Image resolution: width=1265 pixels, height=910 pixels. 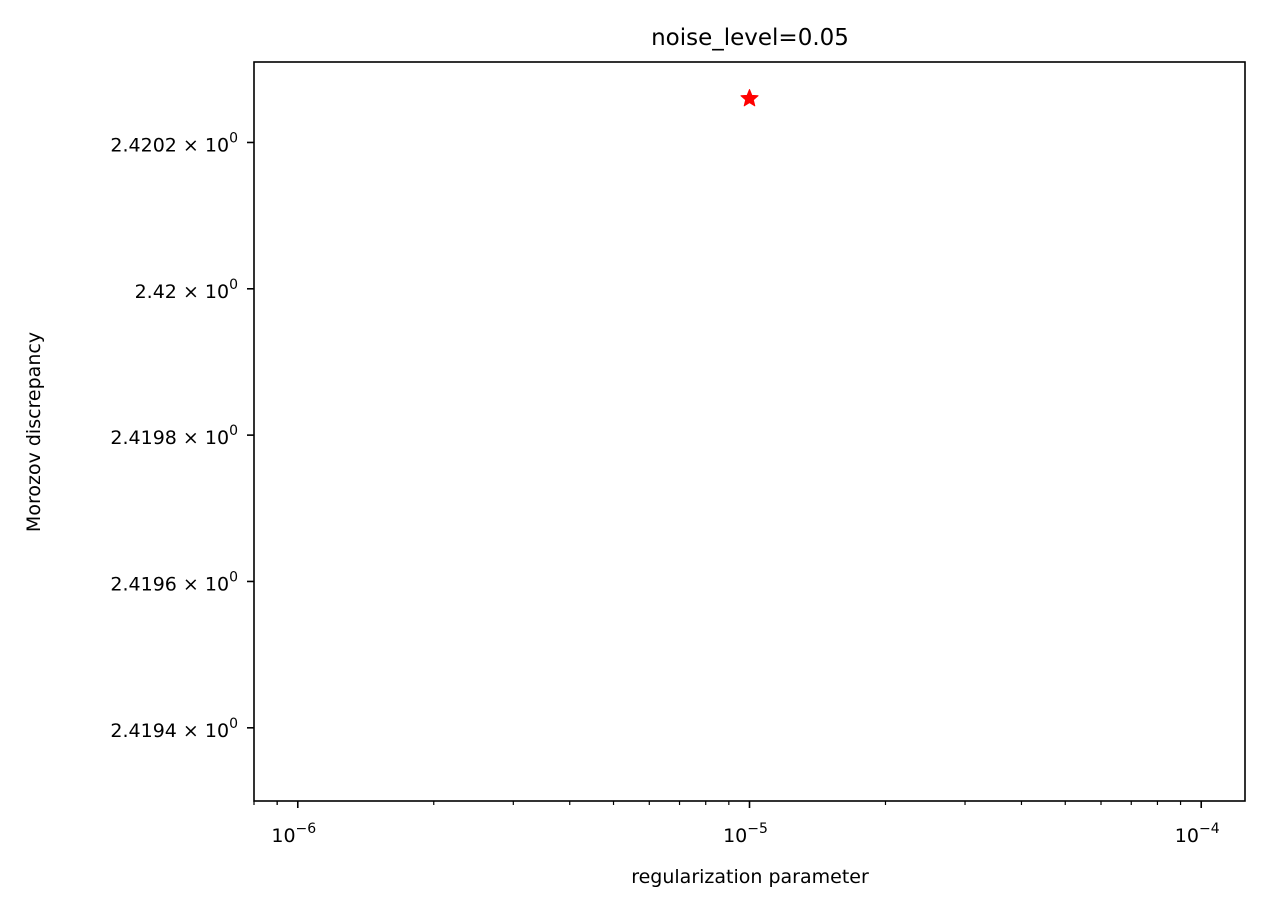 I want to click on y-tick-label-0: 2.4202 × 100, so click(x=174, y=143).